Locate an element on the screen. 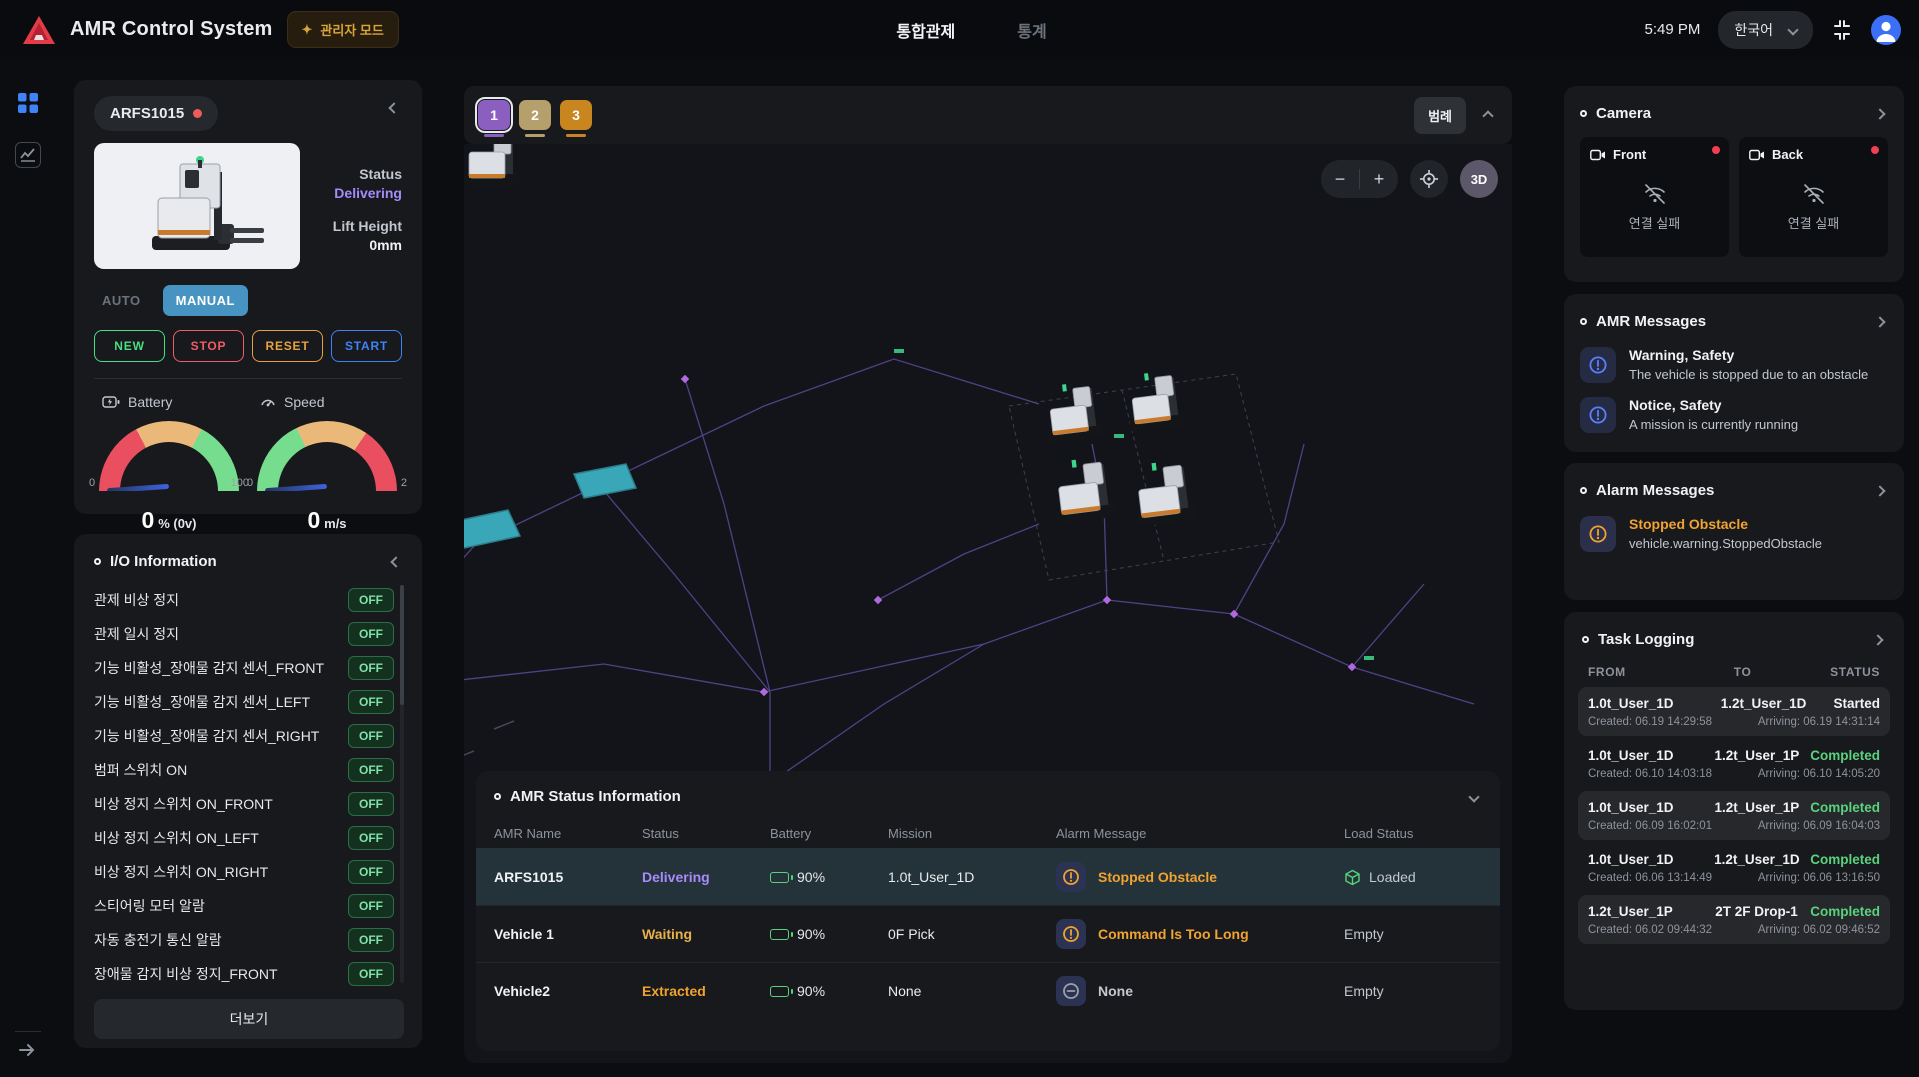 The width and height of the screenshot is (1919, 1077). admin-mode-badge: ✦ 관리자 모드 is located at coordinates (342, 29).